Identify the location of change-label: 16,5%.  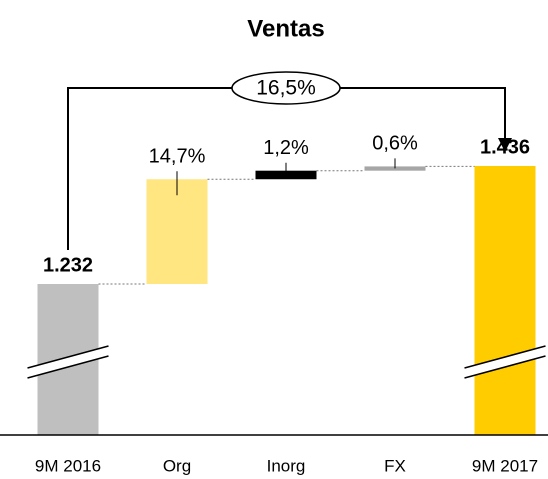
(286, 88).